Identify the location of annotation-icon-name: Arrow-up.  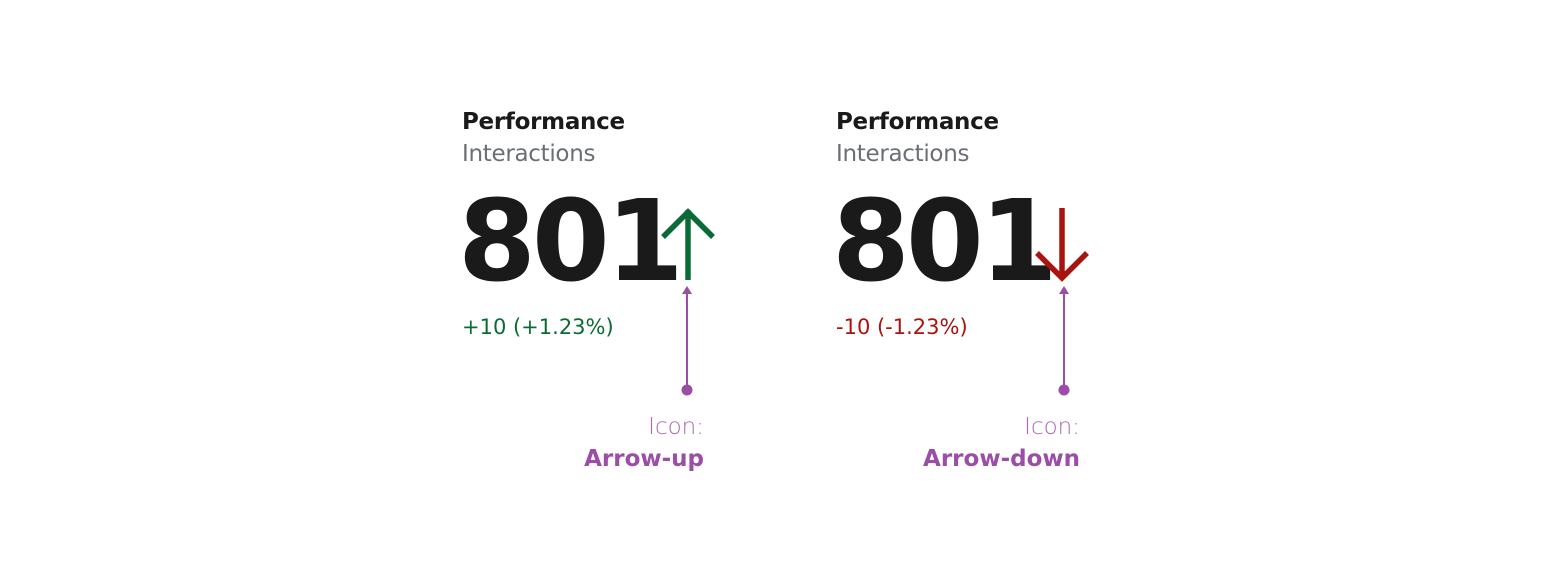
(644, 459).